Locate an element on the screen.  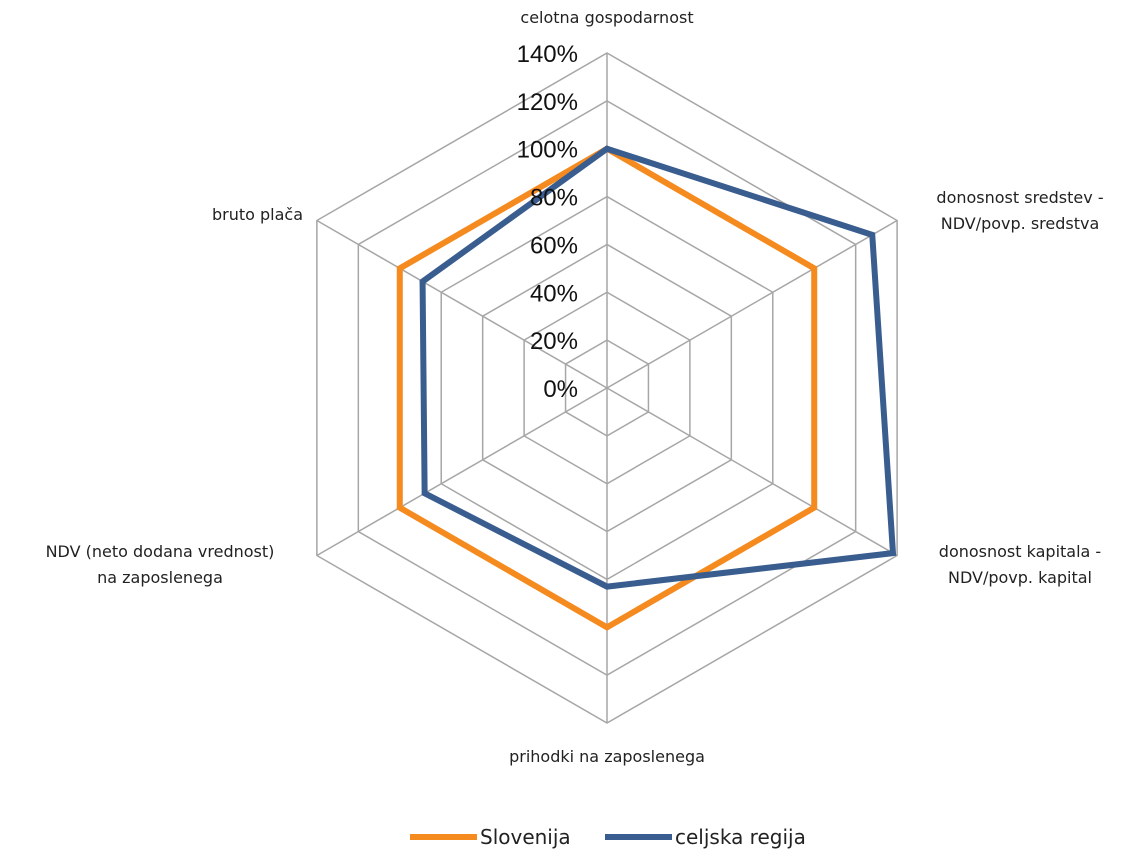
axis-label: prihodki na zaposlenega is located at coordinates (607, 756).